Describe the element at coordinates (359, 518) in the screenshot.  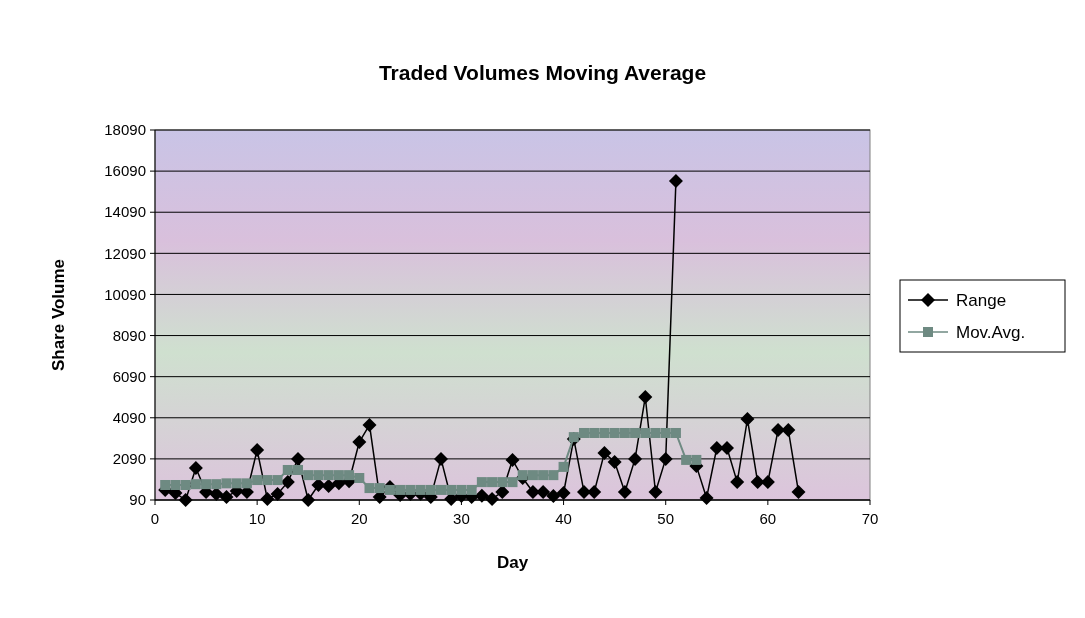
I see `x-tick-label: 20` at that location.